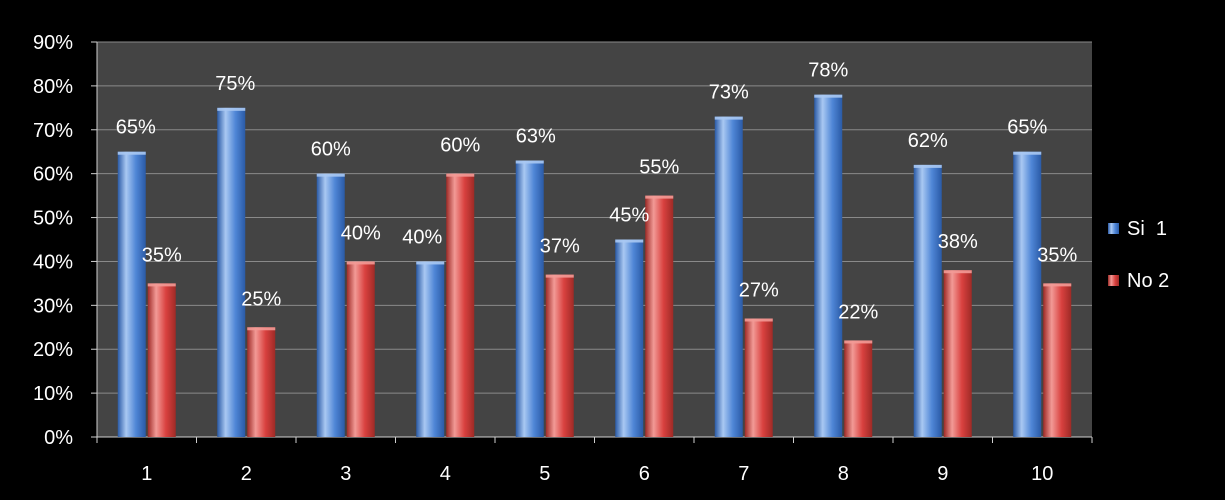 This screenshot has height=500, width=1225. What do you see at coordinates (858, 312) in the screenshot?
I see `data-label: 22%` at bounding box center [858, 312].